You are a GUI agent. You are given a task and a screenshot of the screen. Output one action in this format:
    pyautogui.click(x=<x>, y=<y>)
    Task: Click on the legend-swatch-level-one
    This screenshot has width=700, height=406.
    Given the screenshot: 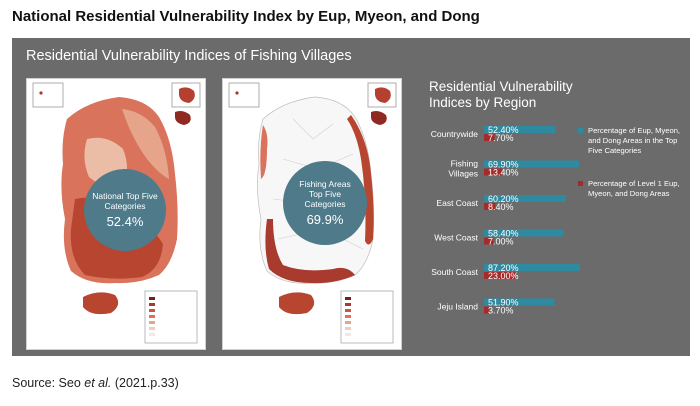 What is the action you would take?
    pyautogui.click(x=580, y=183)
    